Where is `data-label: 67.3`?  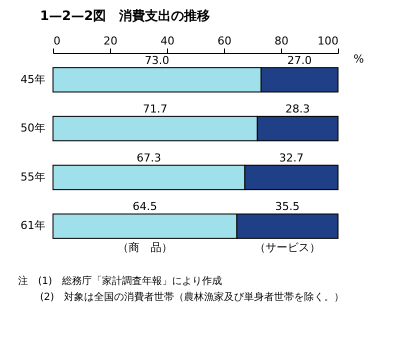
data-label: 67.3 is located at coordinates (149, 157).